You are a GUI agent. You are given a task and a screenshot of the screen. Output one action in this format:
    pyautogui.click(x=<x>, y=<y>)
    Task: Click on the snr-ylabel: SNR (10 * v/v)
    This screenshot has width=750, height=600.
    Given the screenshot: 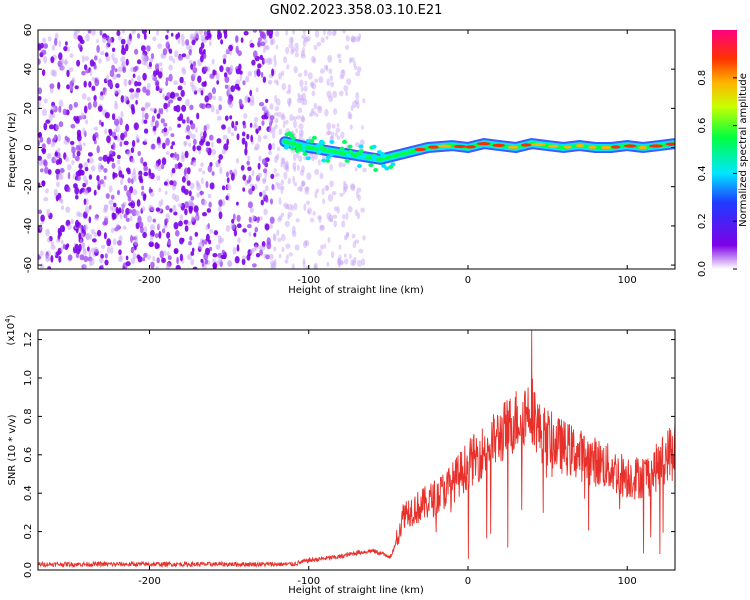 What is the action you would take?
    pyautogui.click(x=12, y=449)
    